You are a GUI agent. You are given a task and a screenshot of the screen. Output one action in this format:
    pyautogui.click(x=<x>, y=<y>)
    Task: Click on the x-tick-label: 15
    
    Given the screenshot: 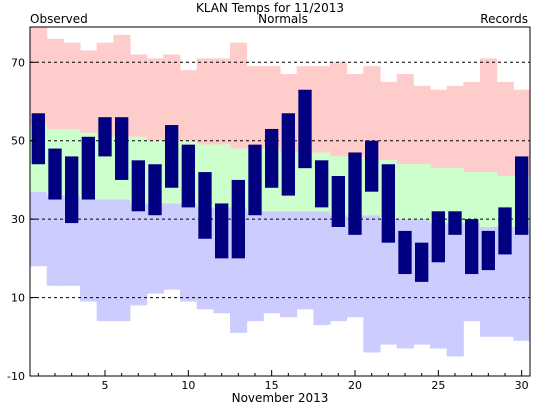 What is the action you would take?
    pyautogui.click(x=272, y=385)
    